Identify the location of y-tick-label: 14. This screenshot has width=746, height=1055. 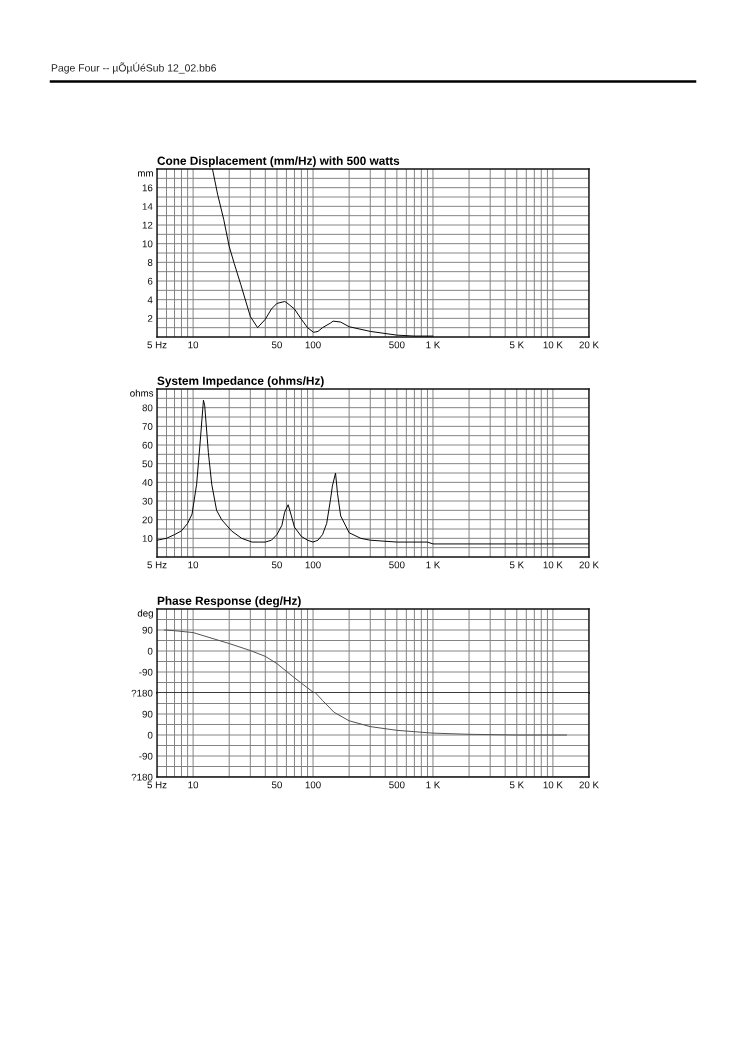
(147, 206).